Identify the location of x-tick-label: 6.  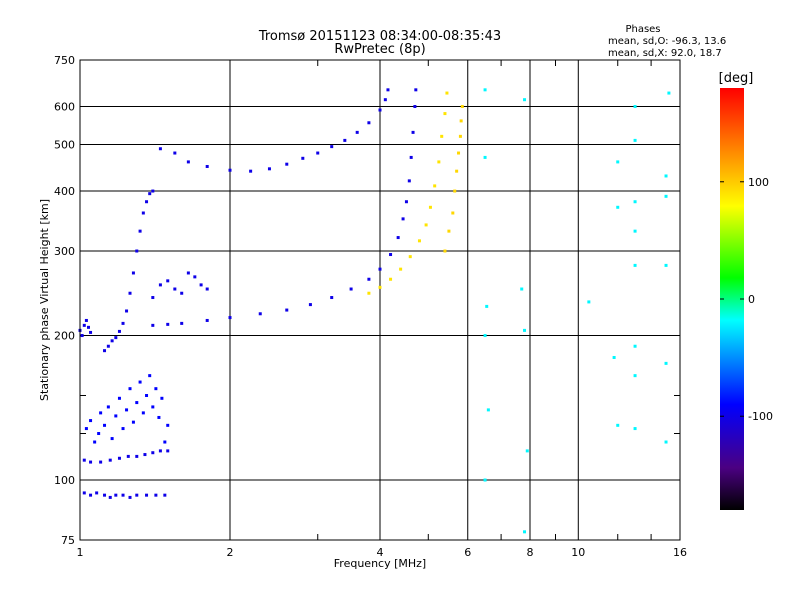
(467, 552).